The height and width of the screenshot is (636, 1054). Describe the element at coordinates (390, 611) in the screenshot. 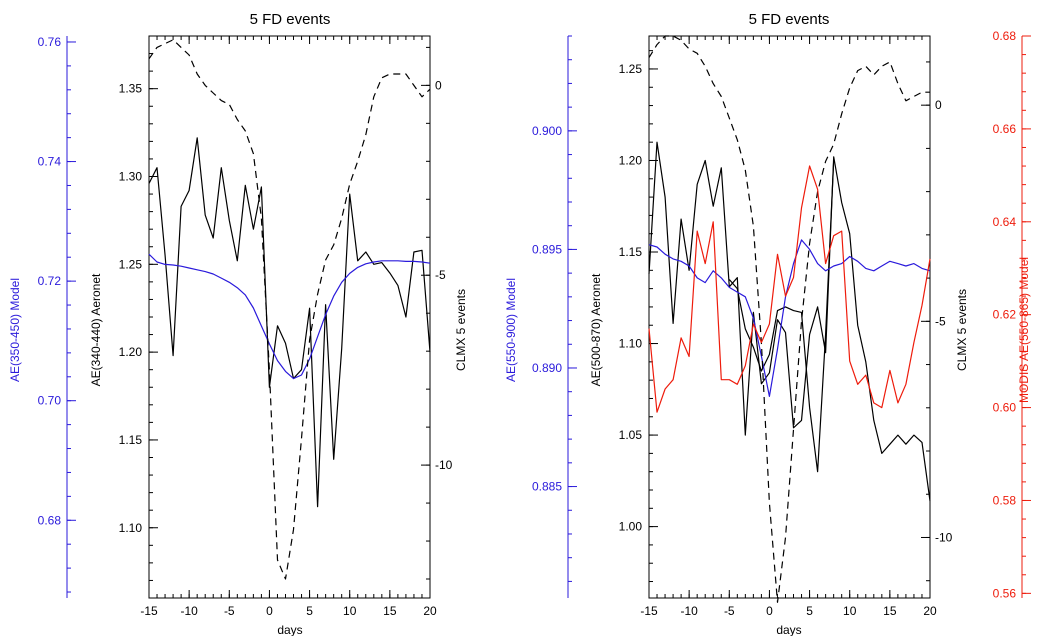

I see `left-x-tick-label: 15` at that location.